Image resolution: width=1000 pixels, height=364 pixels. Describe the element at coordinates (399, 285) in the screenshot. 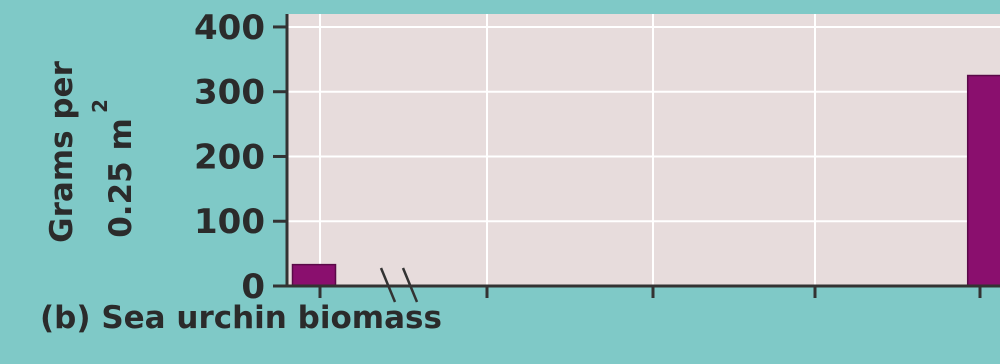

I see `axis-break` at that location.